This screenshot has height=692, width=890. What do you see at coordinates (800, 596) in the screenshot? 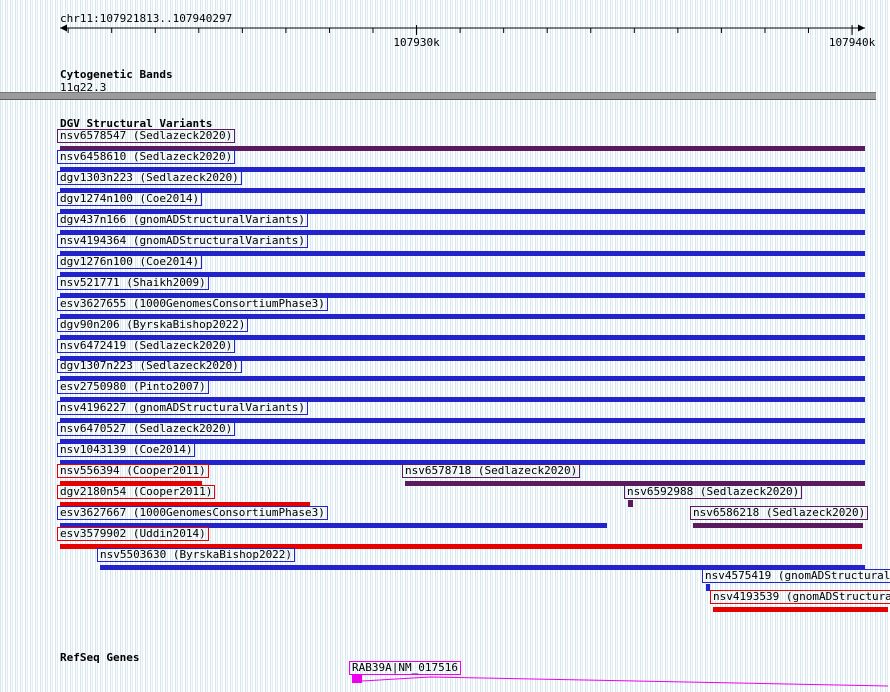
I see `variant-label: nsv4193539 (gnomADStructuralVa` at bounding box center [800, 596].